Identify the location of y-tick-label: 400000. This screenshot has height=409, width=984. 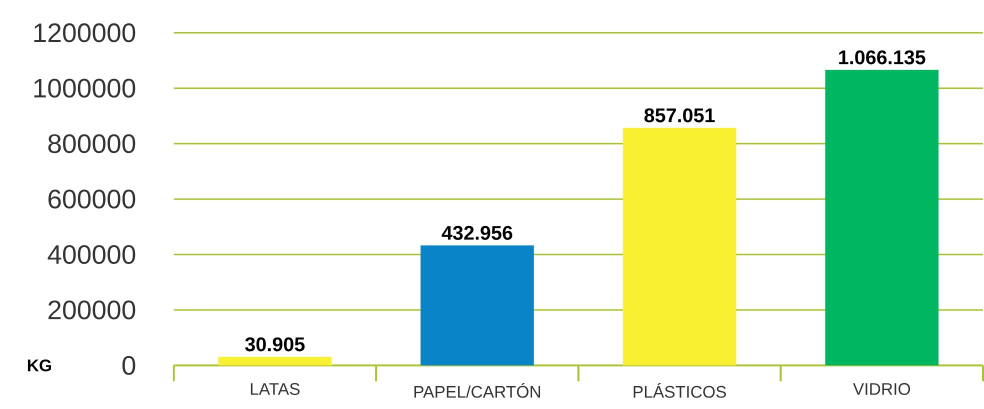
(92, 254).